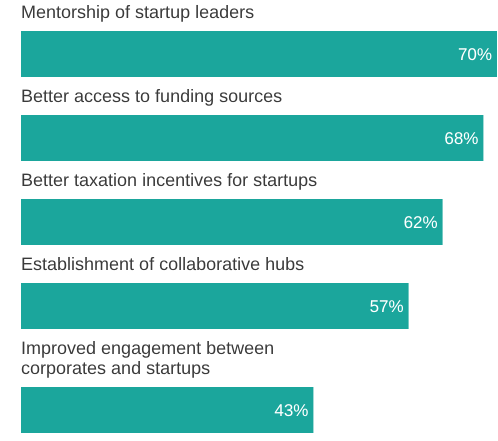 This screenshot has width=498, height=441. Describe the element at coordinates (461, 138) in the screenshot. I see `data-label: 68%` at that location.